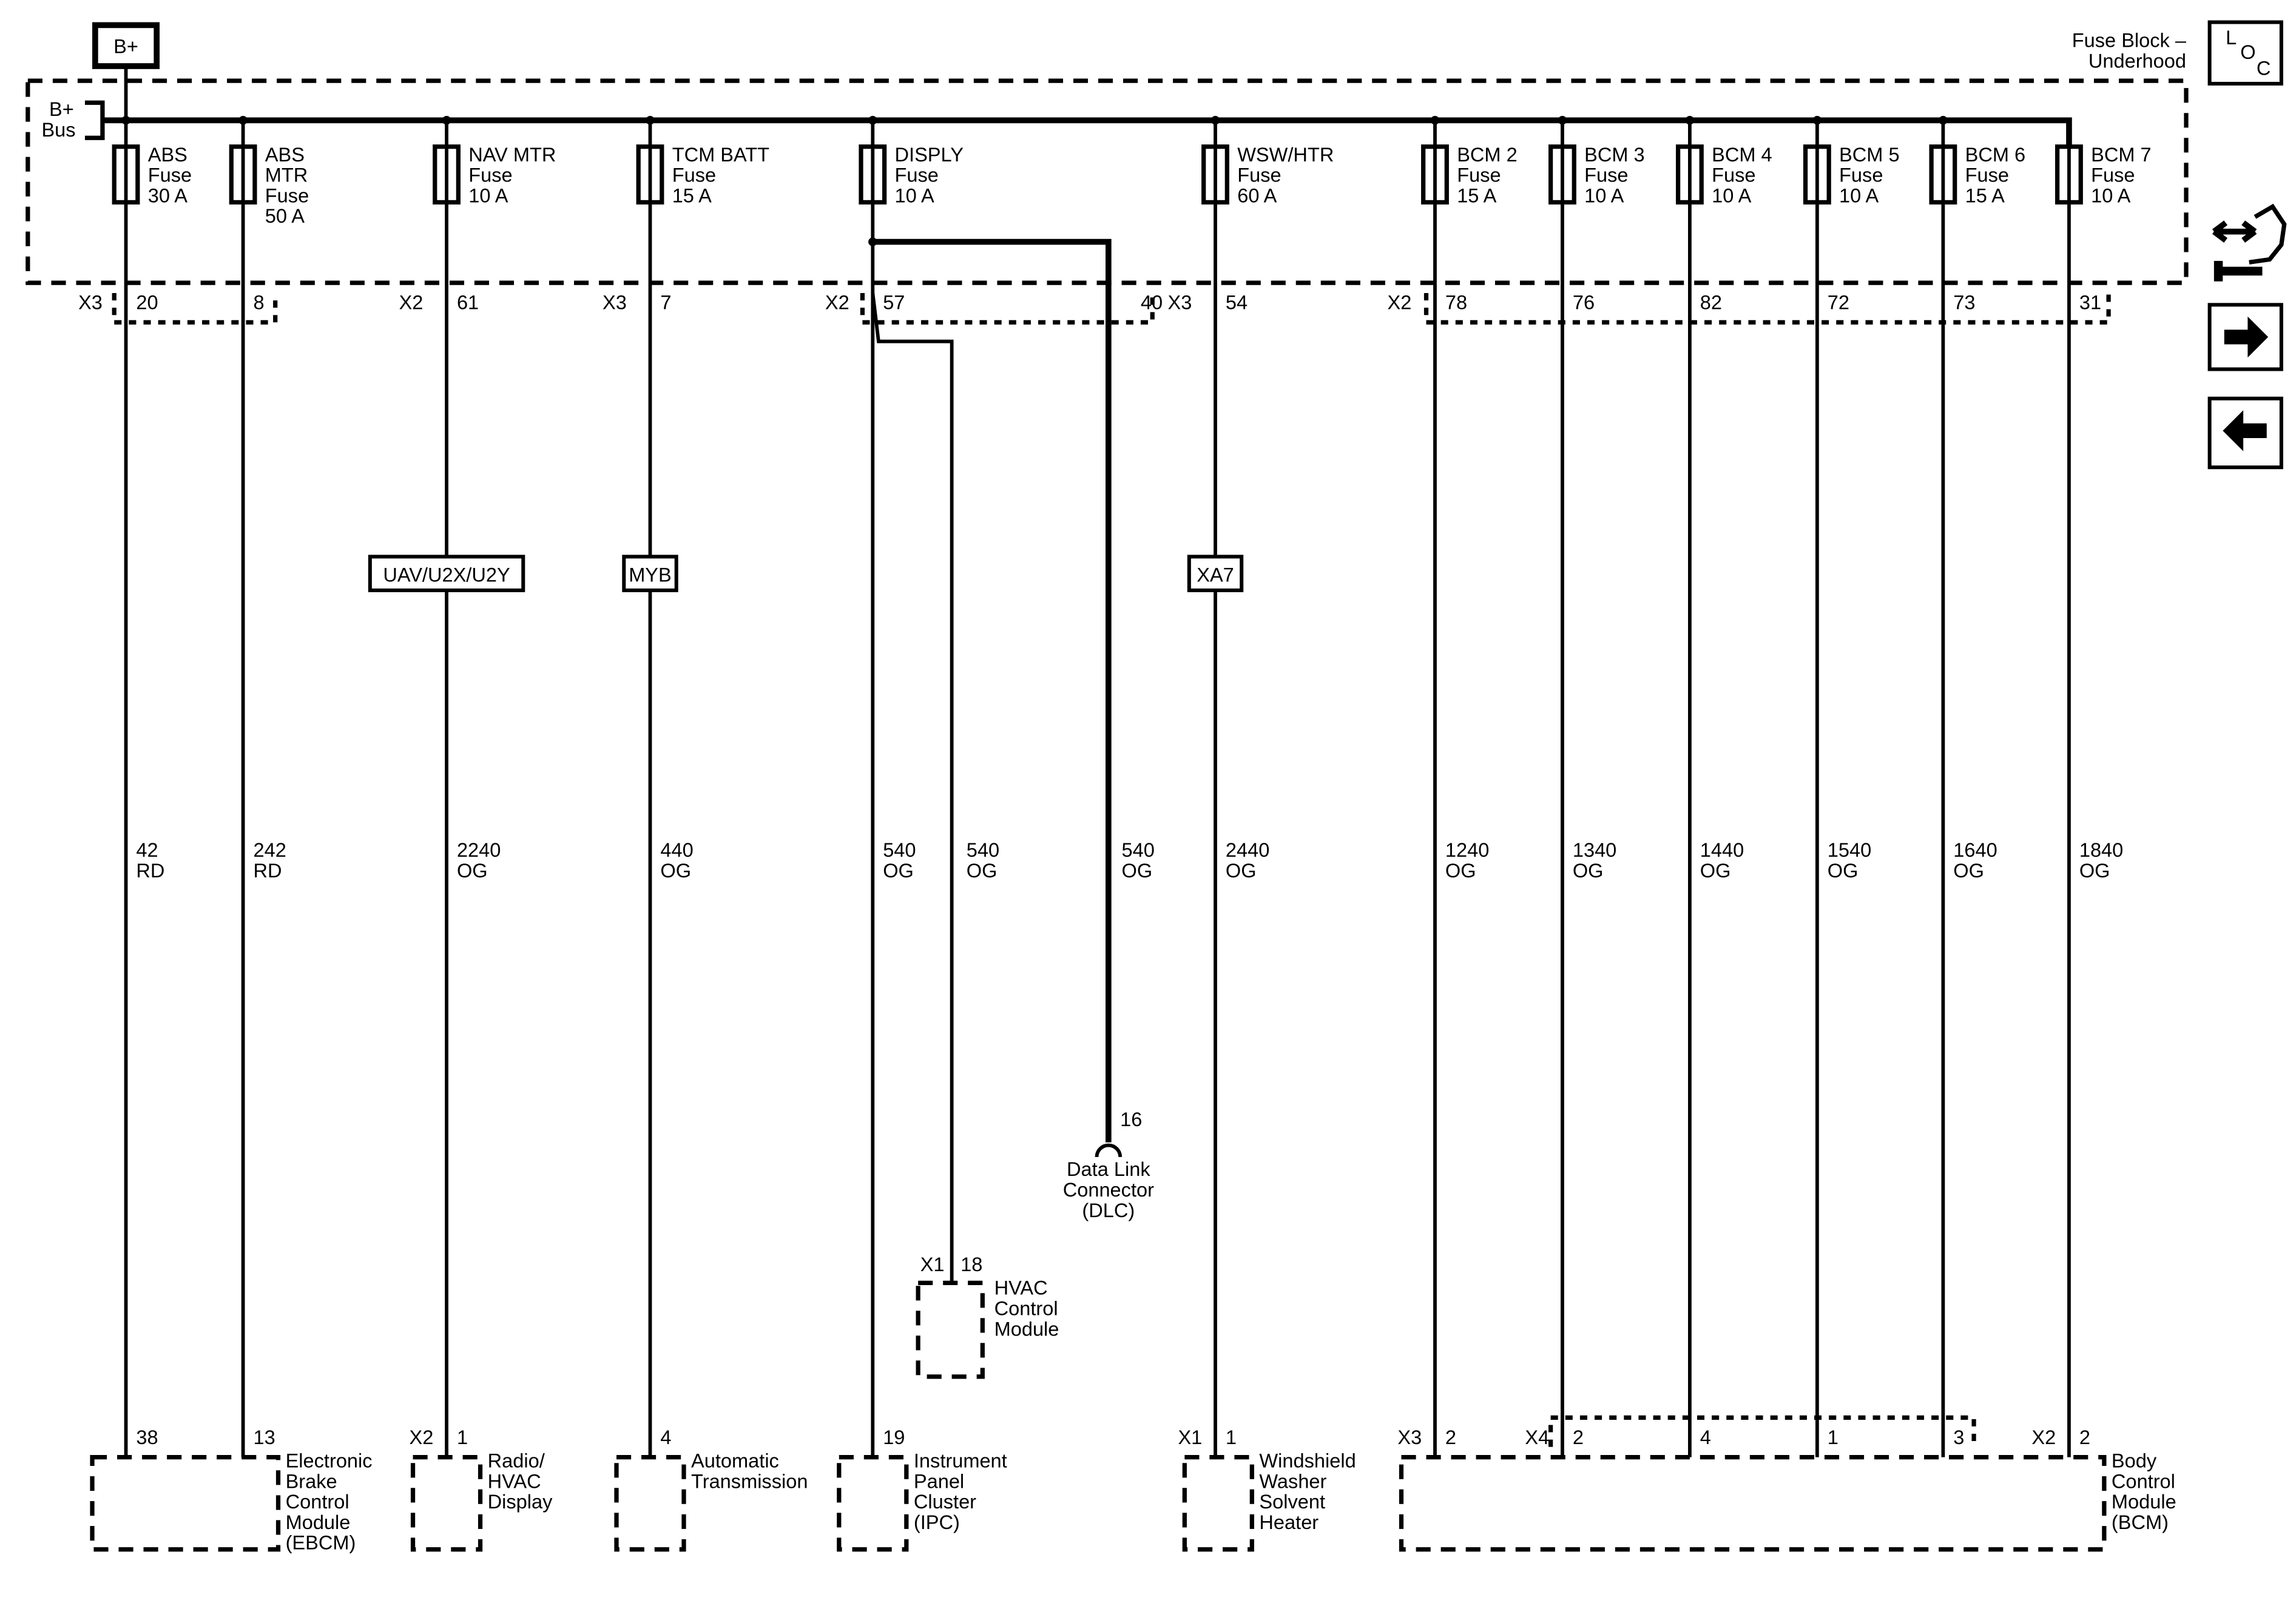  What do you see at coordinates (971, 1264) in the screenshot?
I see `hvac-pin: 18` at bounding box center [971, 1264].